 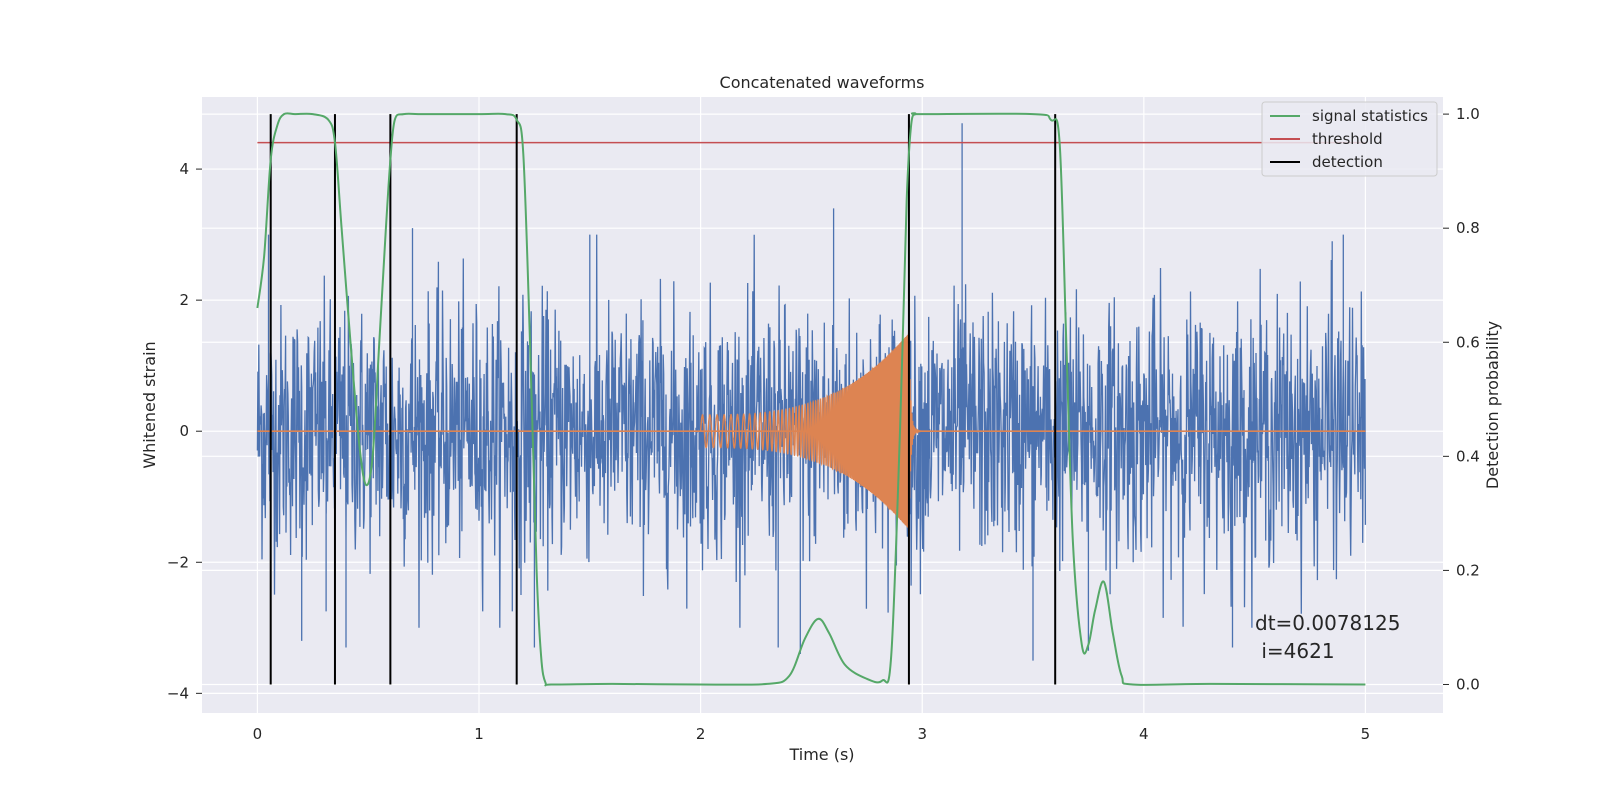 What do you see at coordinates (258, 734) in the screenshot?
I see `x-tick-label-0: 0` at bounding box center [258, 734].